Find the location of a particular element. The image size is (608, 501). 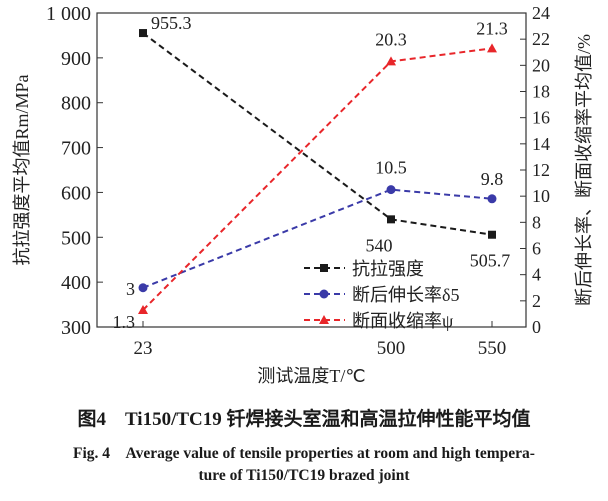

y-right-tick-label: 12 is located at coordinates (541, 170).